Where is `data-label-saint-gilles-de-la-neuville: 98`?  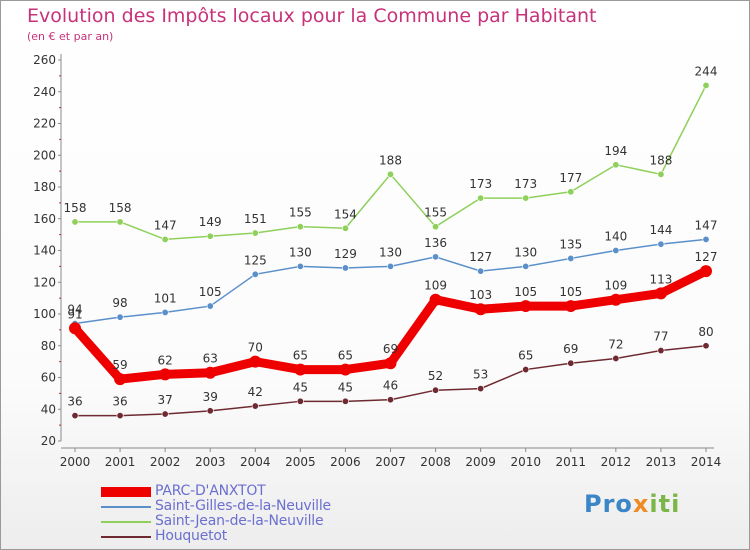 data-label-saint-gilles-de-la-neuville: 98 is located at coordinates (119, 303).